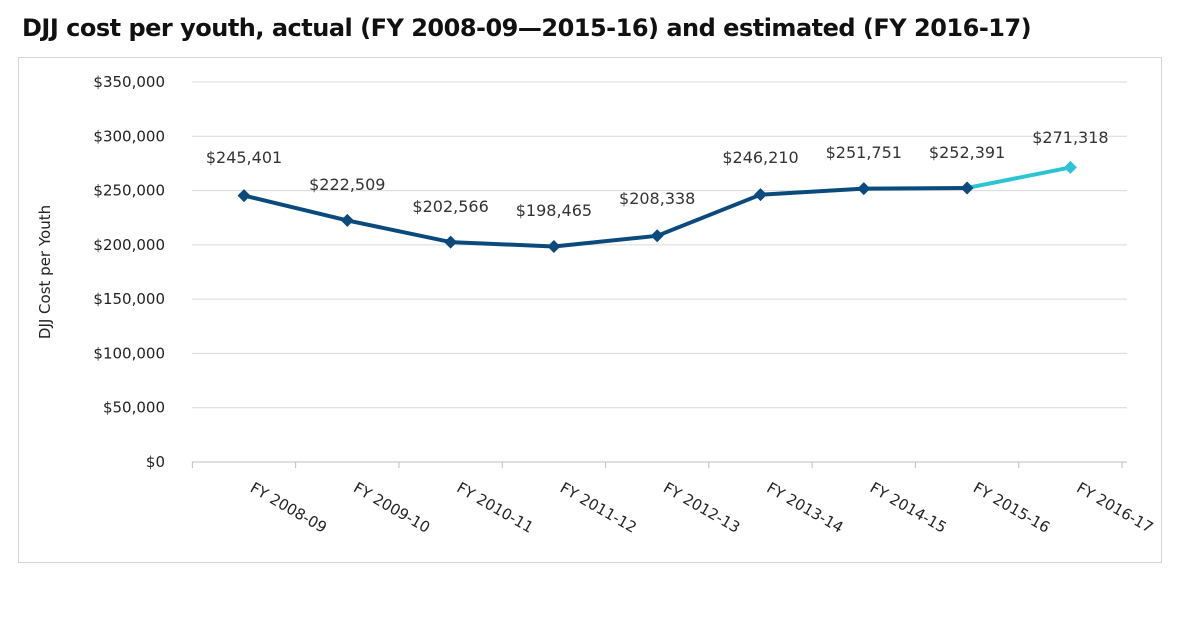  Describe the element at coordinates (129, 245) in the screenshot. I see `y-tick-label: $200,000` at that location.